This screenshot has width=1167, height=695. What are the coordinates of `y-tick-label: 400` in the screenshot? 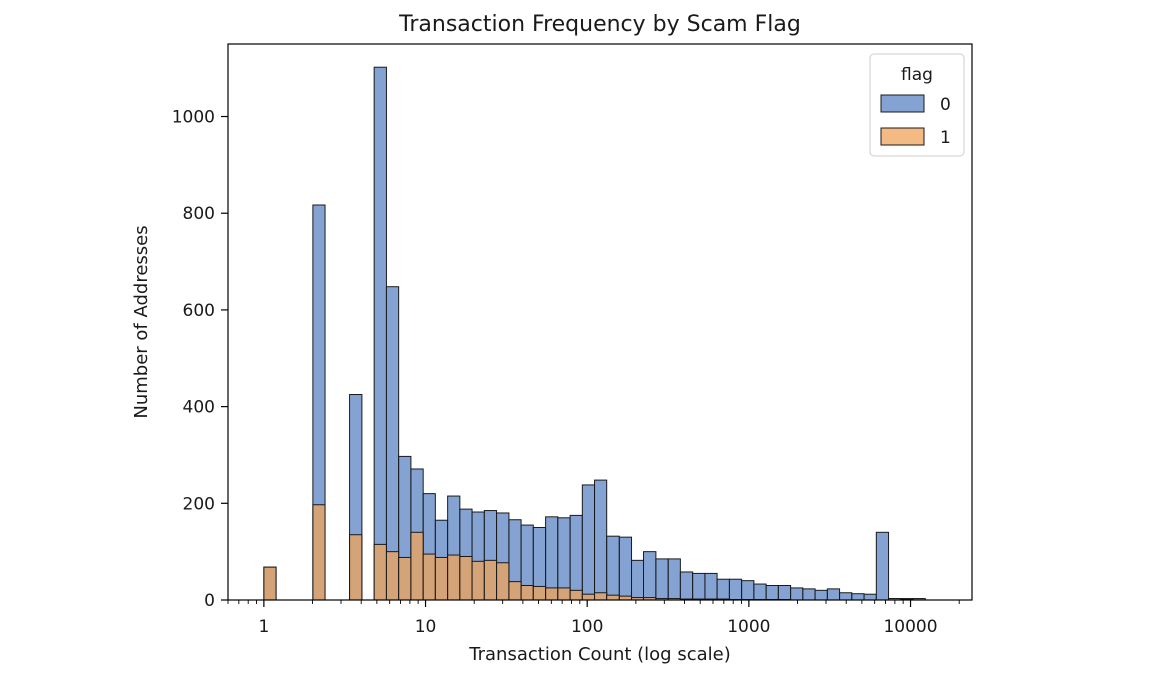 It's located at (199, 408).